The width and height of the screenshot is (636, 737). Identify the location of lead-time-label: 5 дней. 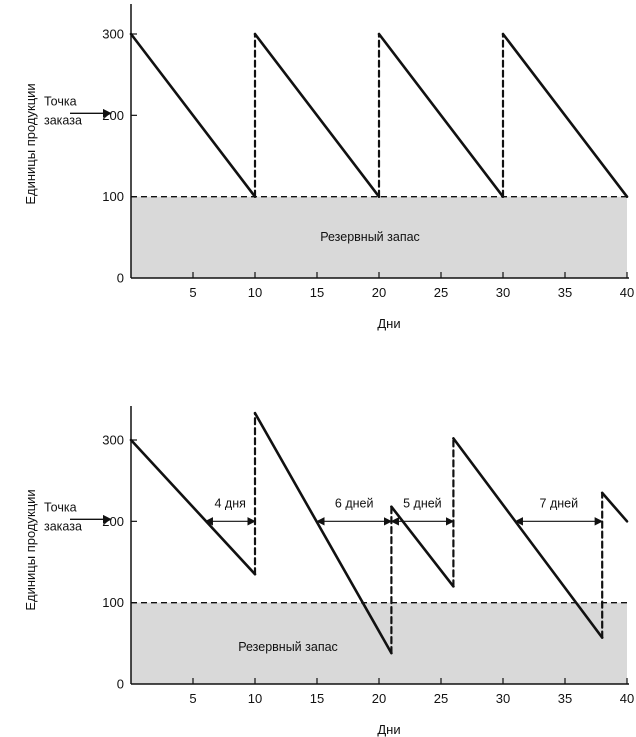
(422, 503).